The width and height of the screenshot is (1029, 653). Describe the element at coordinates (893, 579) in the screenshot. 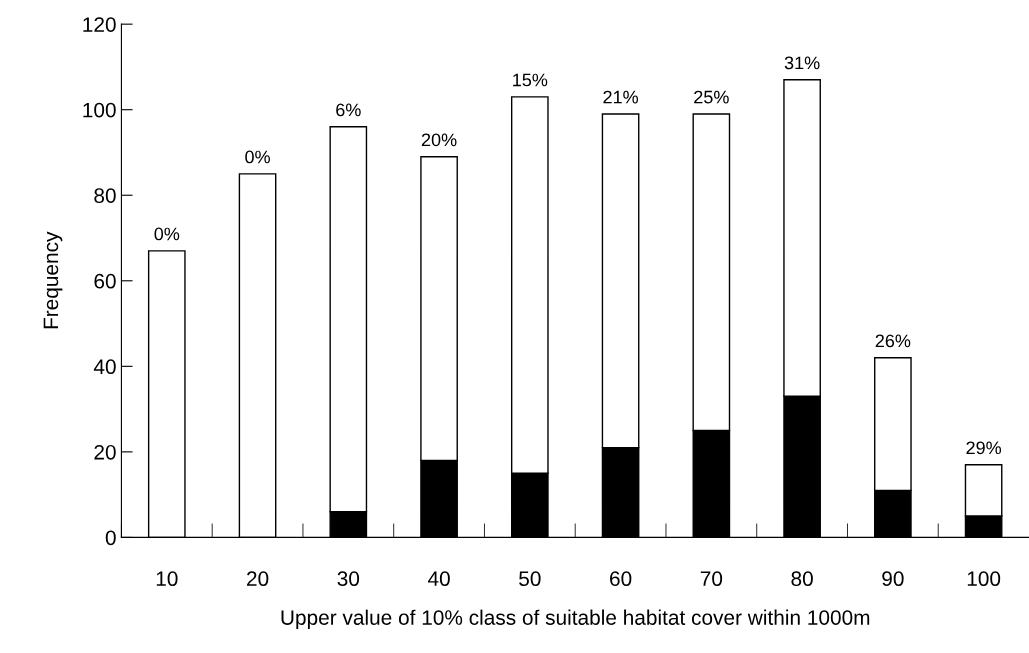

I see `x-tick-label: 90` at that location.